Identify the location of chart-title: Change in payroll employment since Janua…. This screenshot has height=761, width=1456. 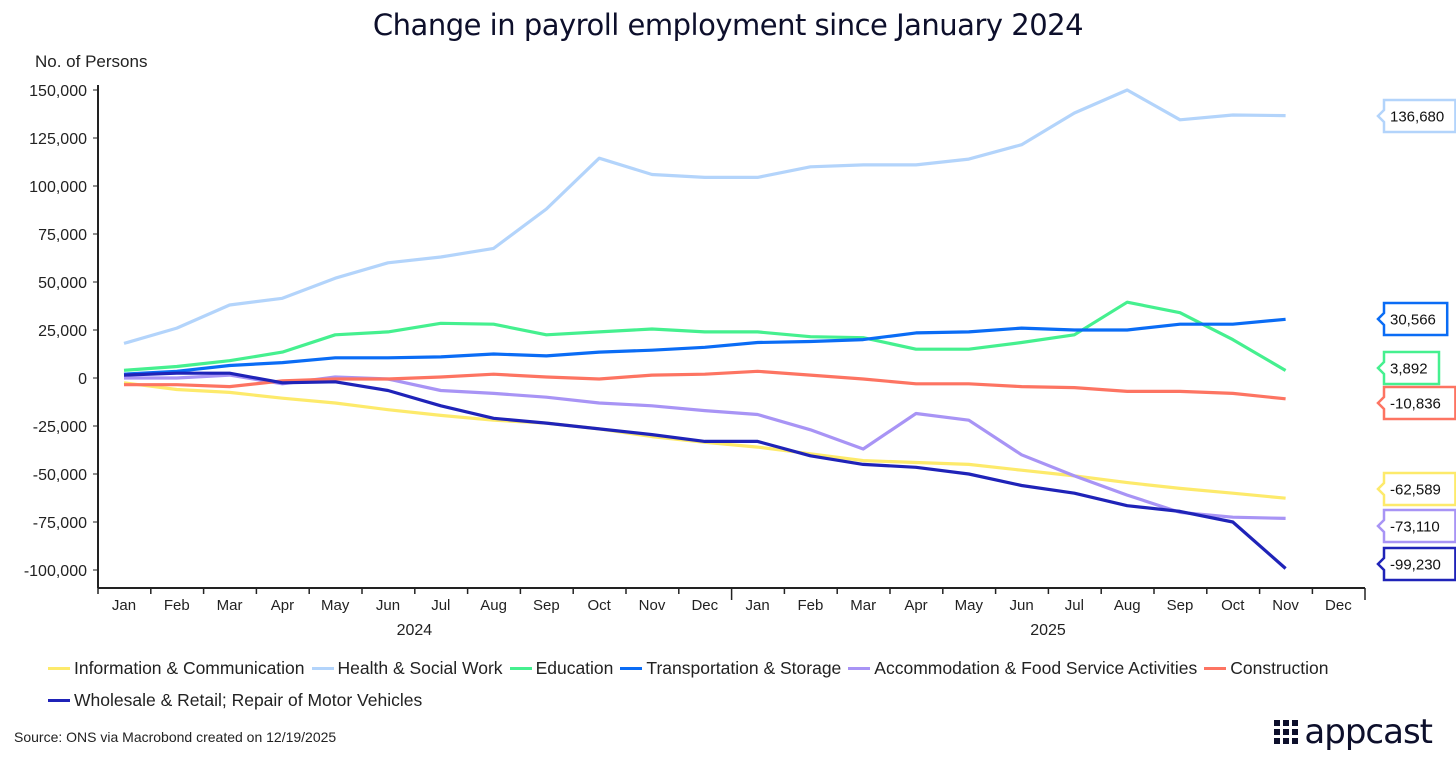
(728, 25).